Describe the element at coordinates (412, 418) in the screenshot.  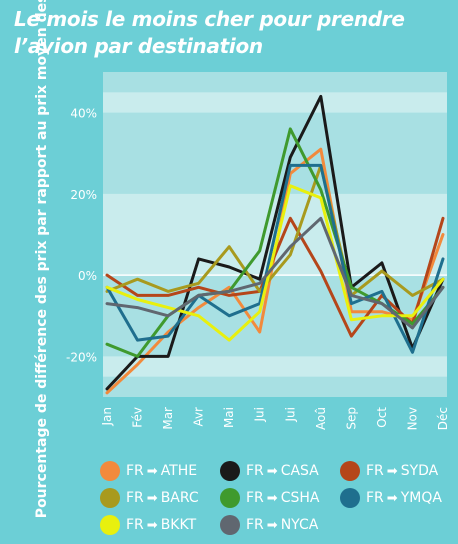
I see `x-tick-label: Nov` at that location.